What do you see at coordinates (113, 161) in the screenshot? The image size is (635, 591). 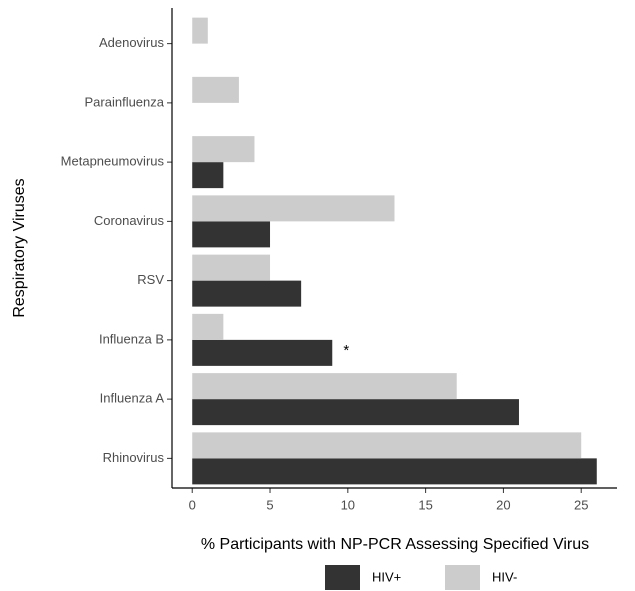 I see `y-tick-label: Metapneumovirus` at bounding box center [113, 161].